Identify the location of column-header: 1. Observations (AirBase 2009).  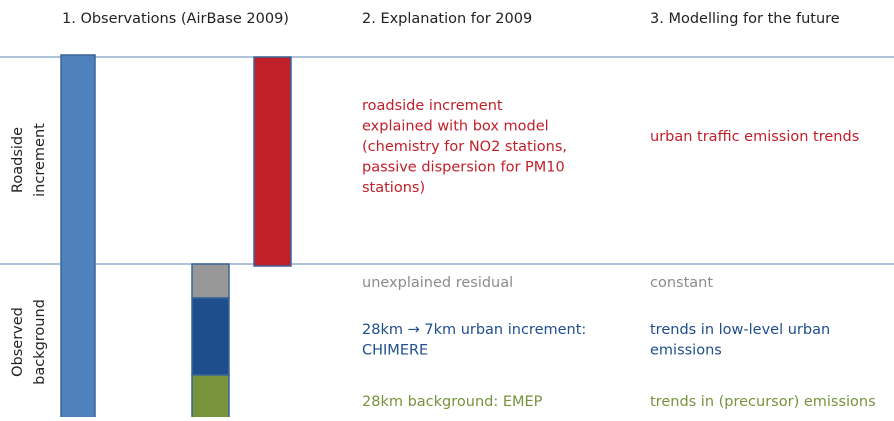
(175, 19).